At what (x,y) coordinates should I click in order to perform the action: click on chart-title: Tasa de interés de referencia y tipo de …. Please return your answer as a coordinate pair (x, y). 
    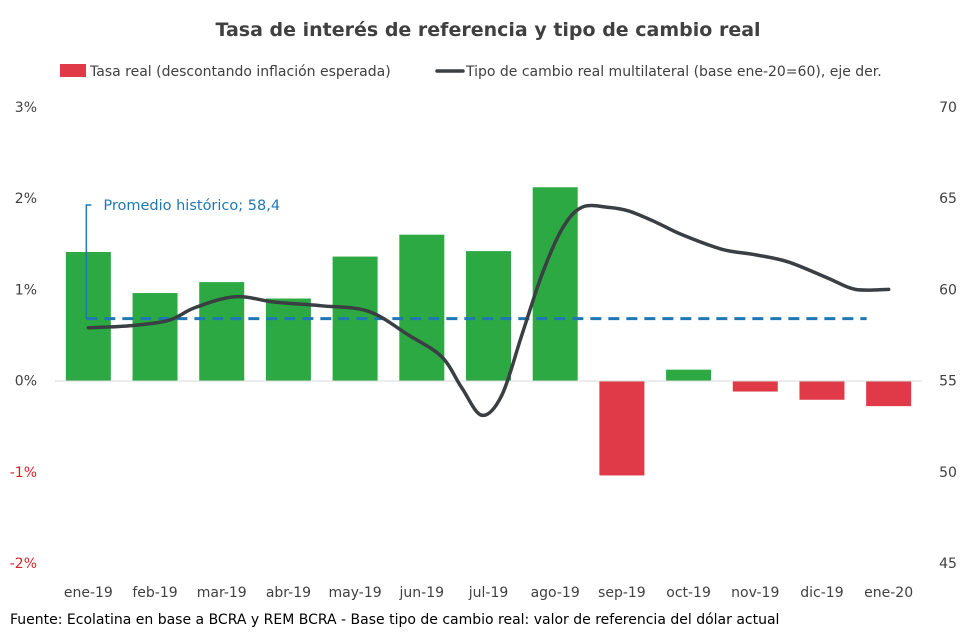
    Looking at the image, I should click on (487, 30).